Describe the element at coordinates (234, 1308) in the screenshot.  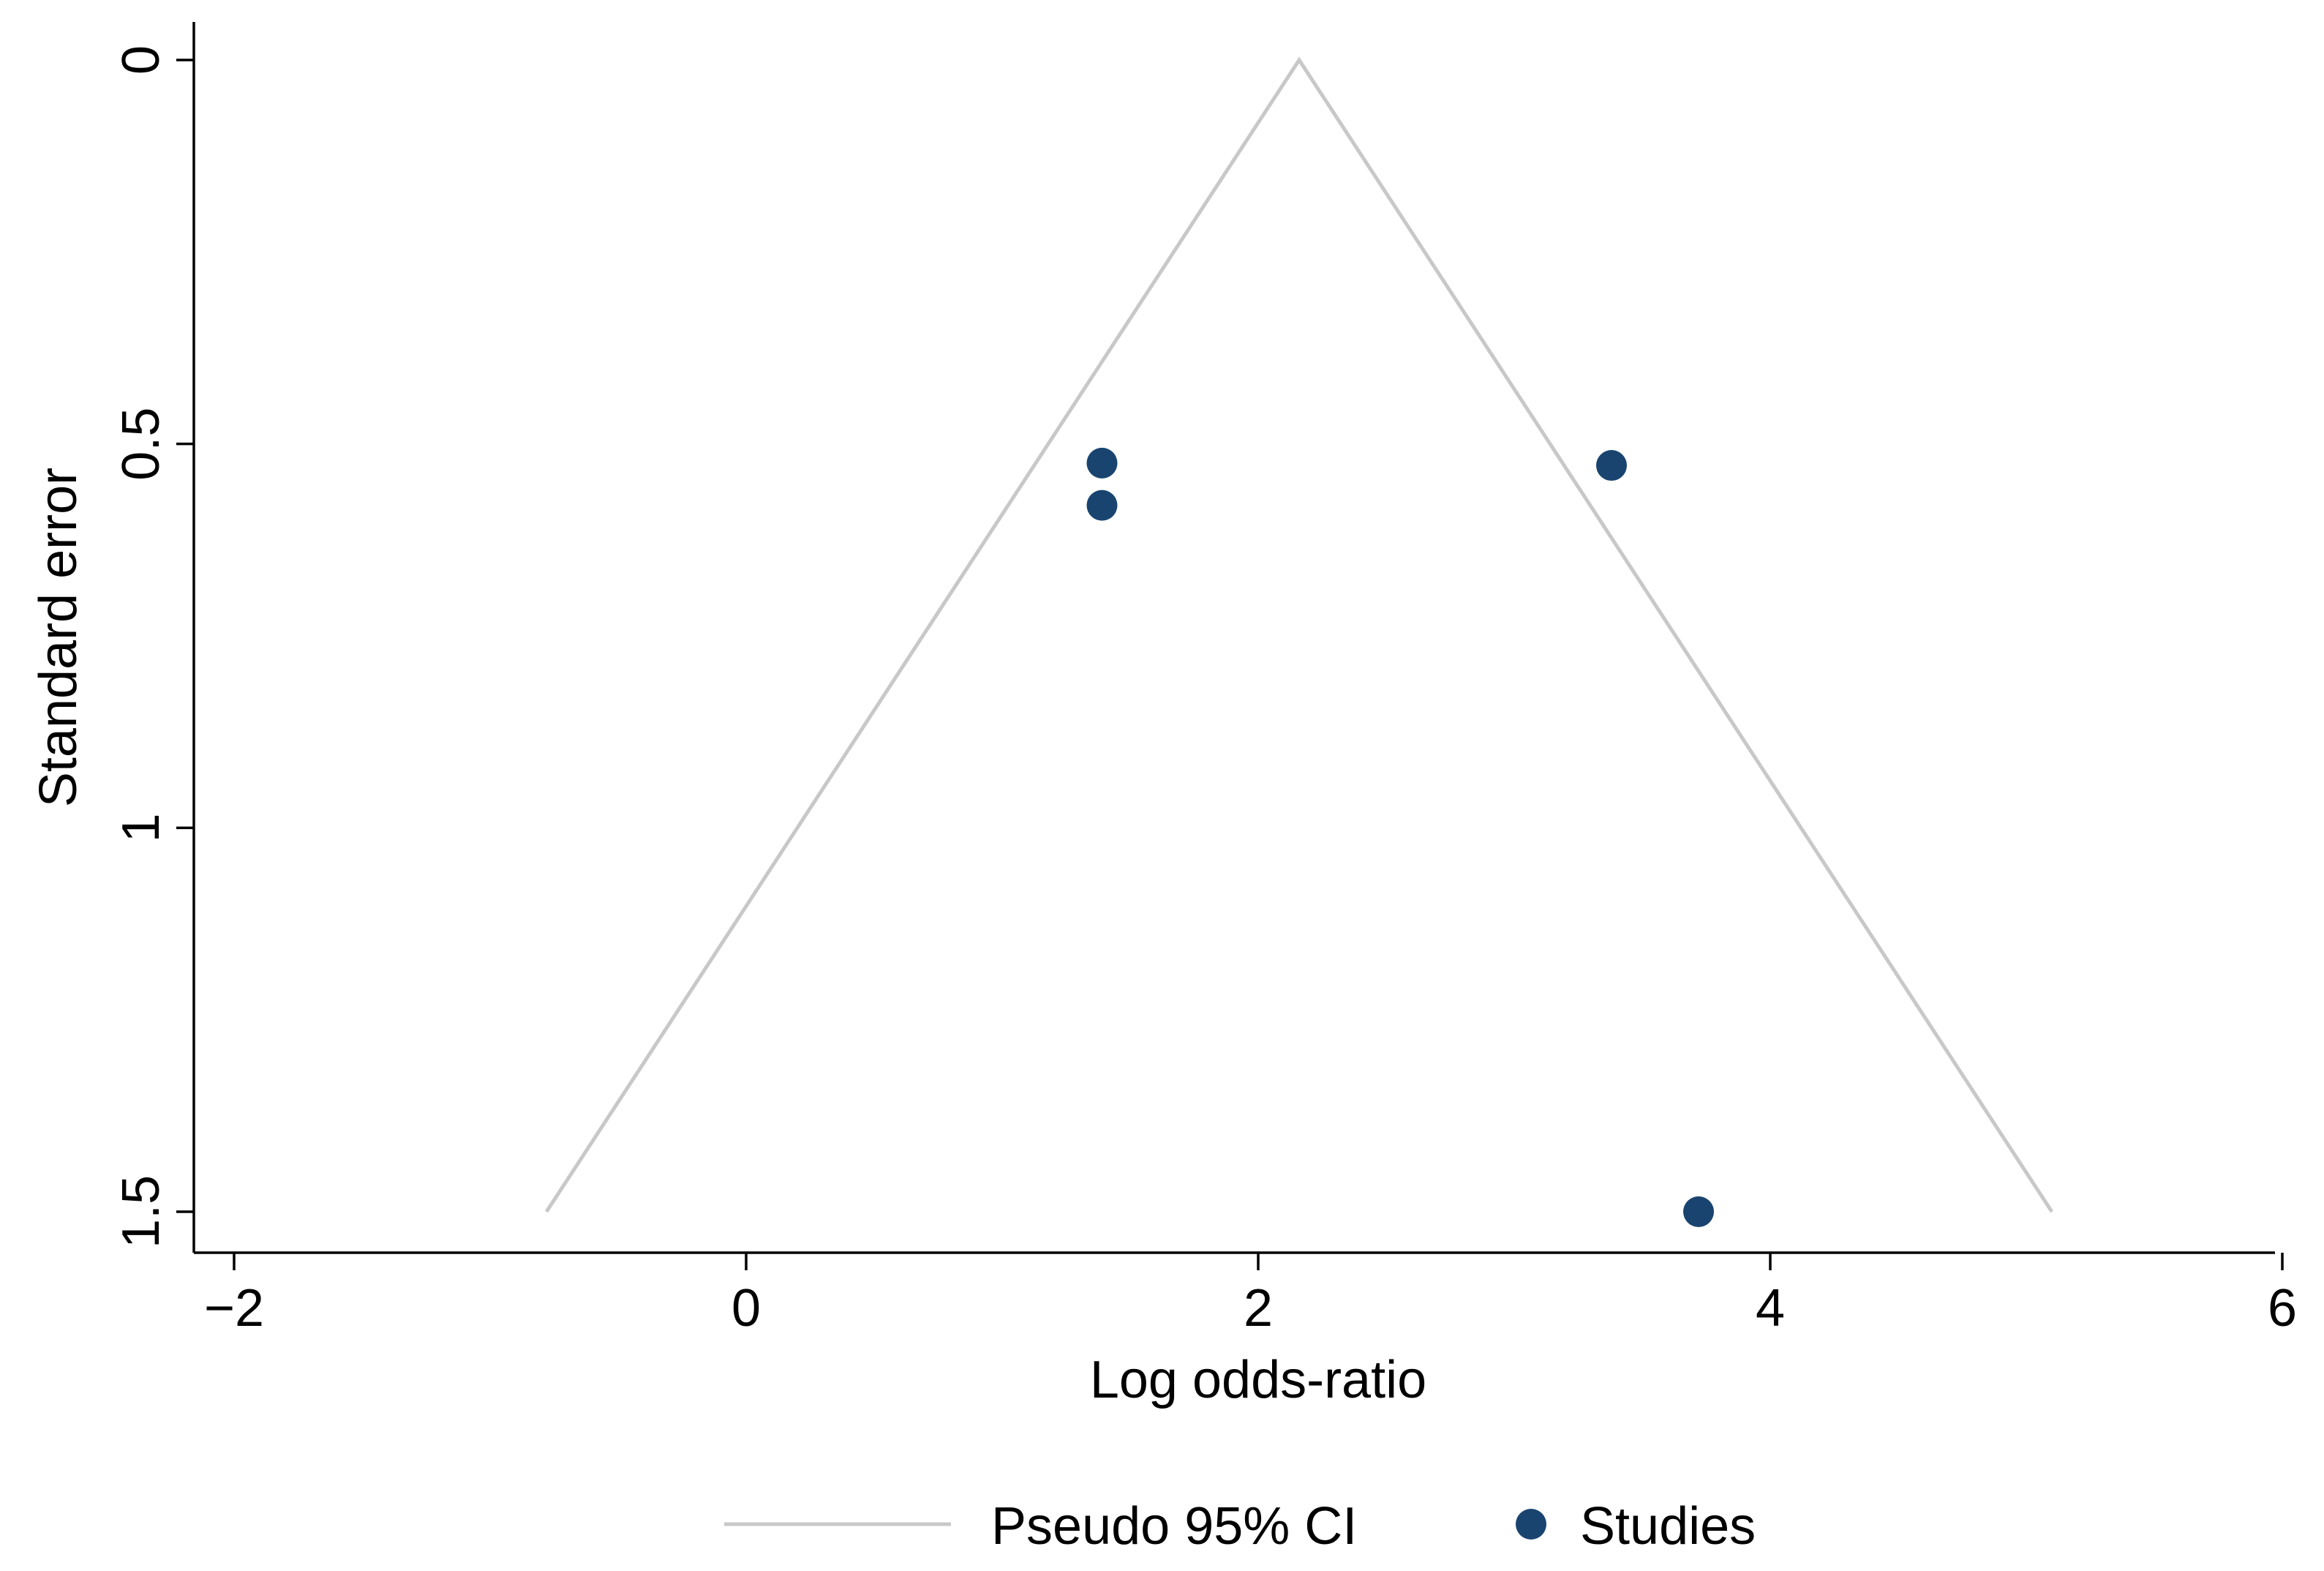
I see `x-tick-label: −2` at that location.